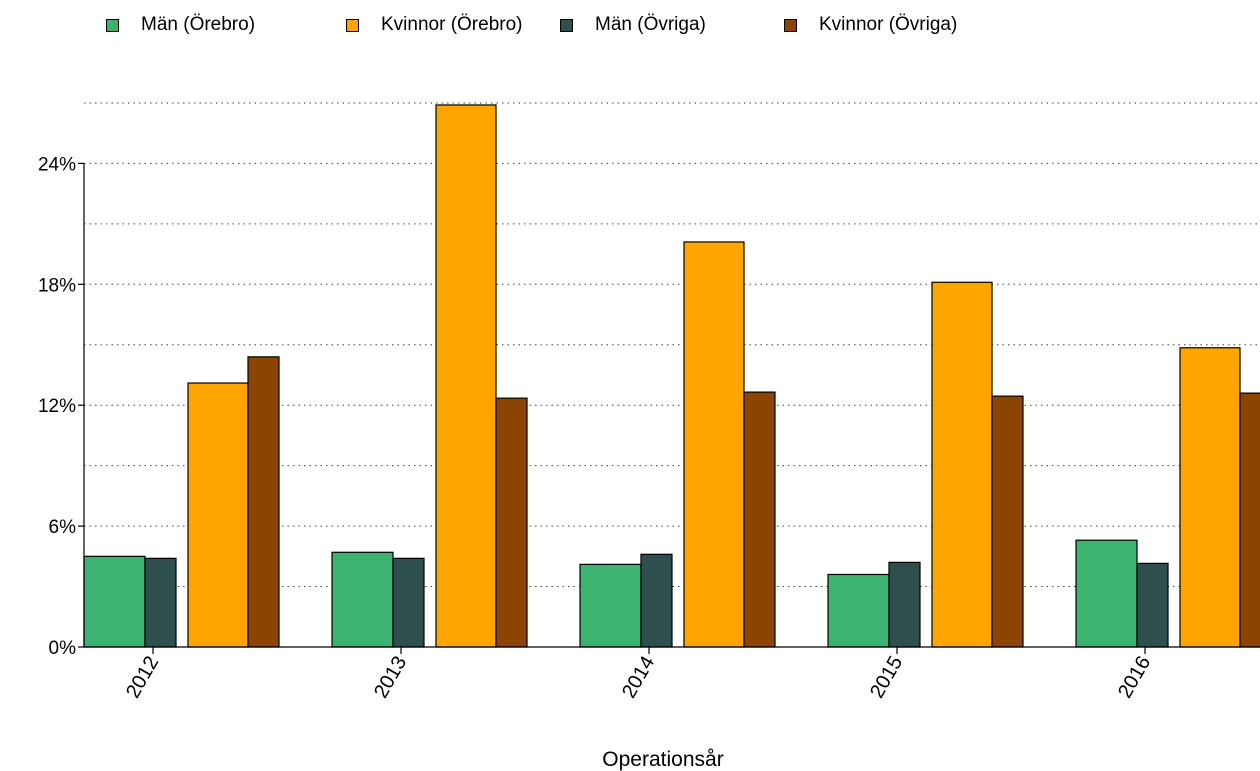  I want to click on x-tick-label: 2016, so click(1134, 678).